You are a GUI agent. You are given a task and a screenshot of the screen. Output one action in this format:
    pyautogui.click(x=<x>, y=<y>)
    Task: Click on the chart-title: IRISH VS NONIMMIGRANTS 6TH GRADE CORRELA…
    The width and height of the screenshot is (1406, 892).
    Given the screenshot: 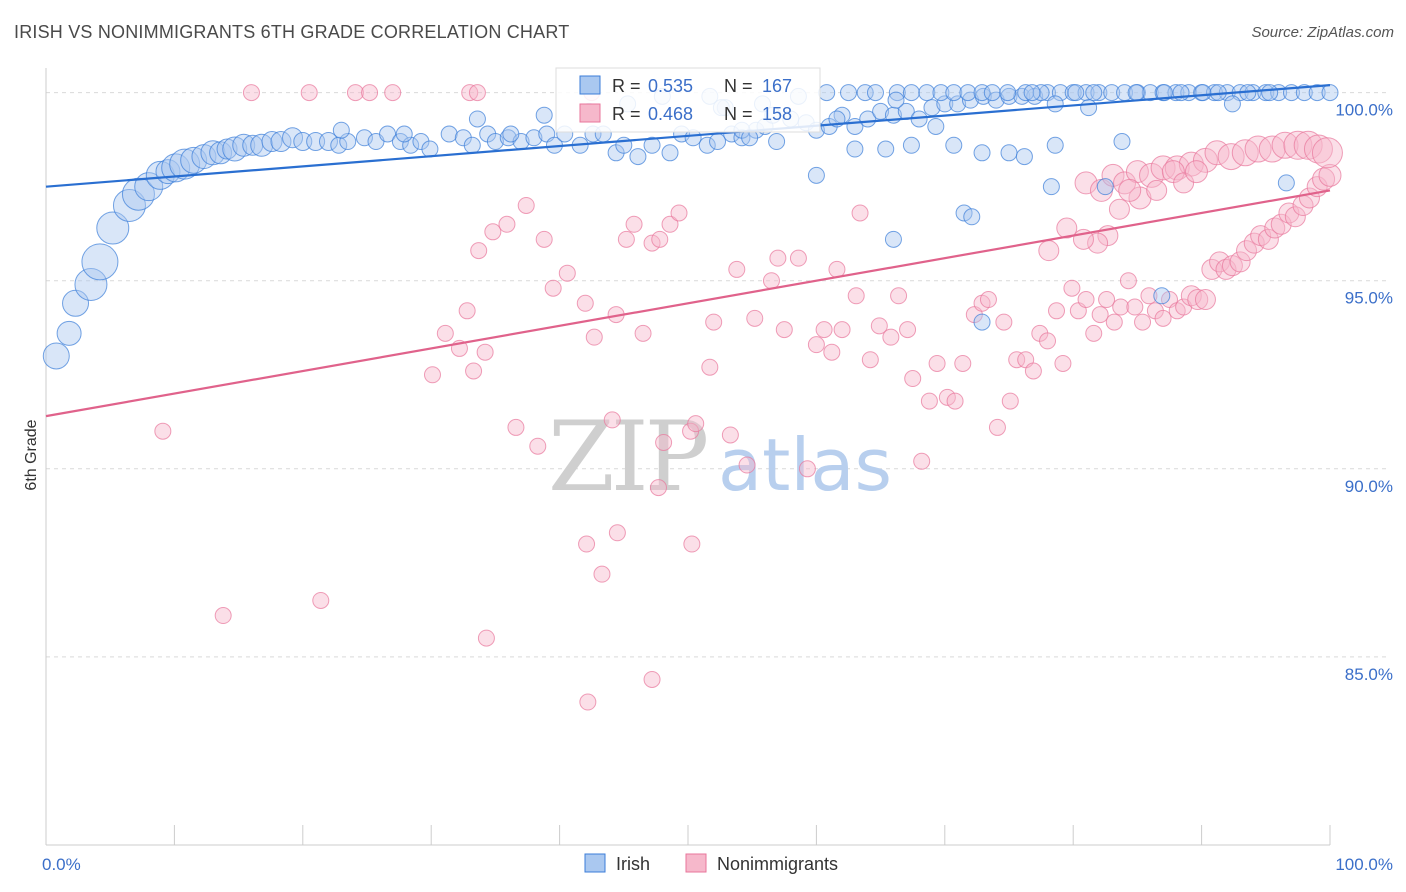 What is the action you would take?
    pyautogui.click(x=292, y=32)
    